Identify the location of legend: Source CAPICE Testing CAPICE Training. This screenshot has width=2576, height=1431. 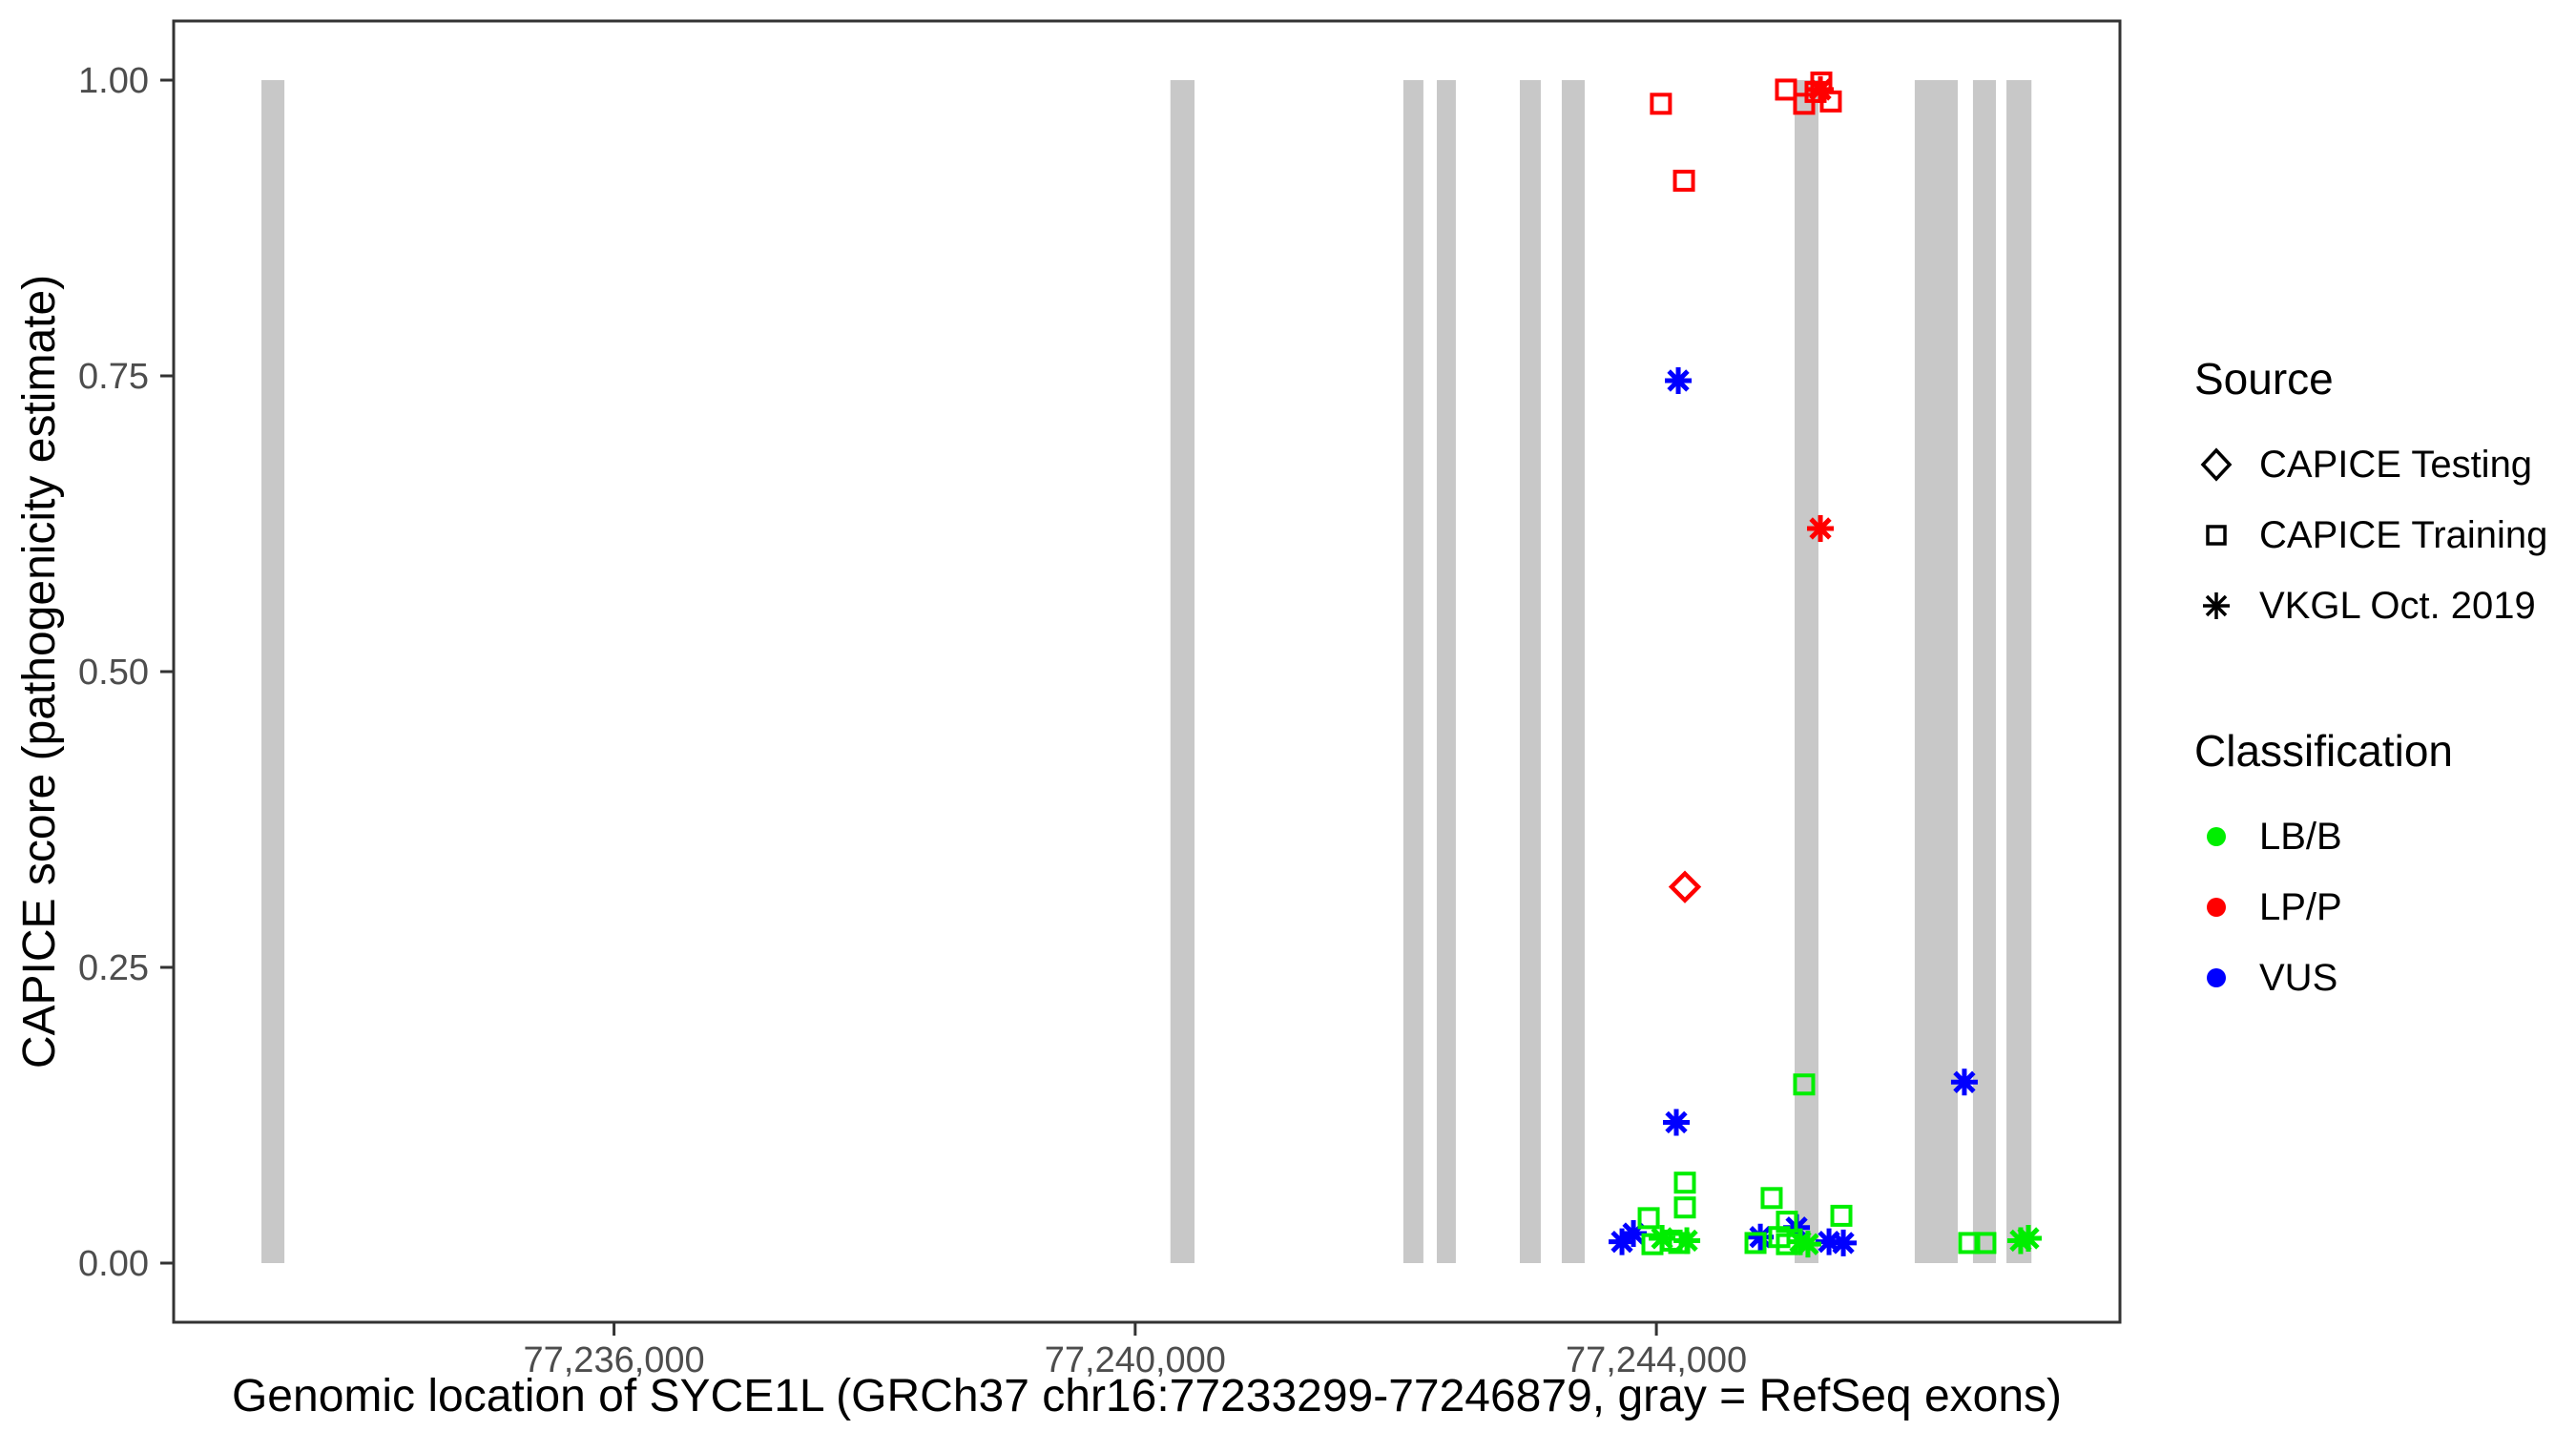
(2380, 725).